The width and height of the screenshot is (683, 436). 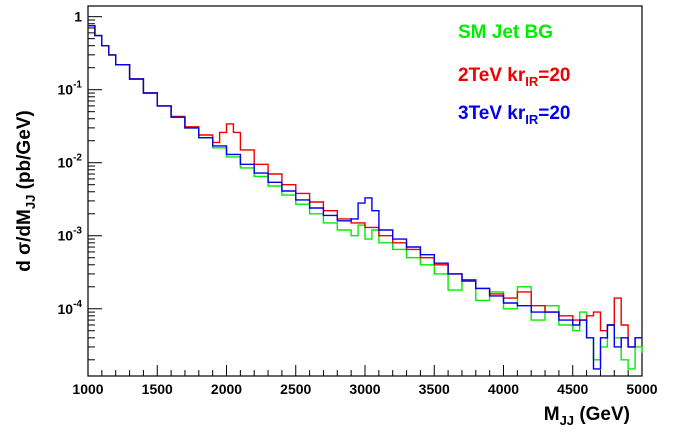 I want to click on legend-entry-1: SM Jet BG, so click(x=505, y=32).